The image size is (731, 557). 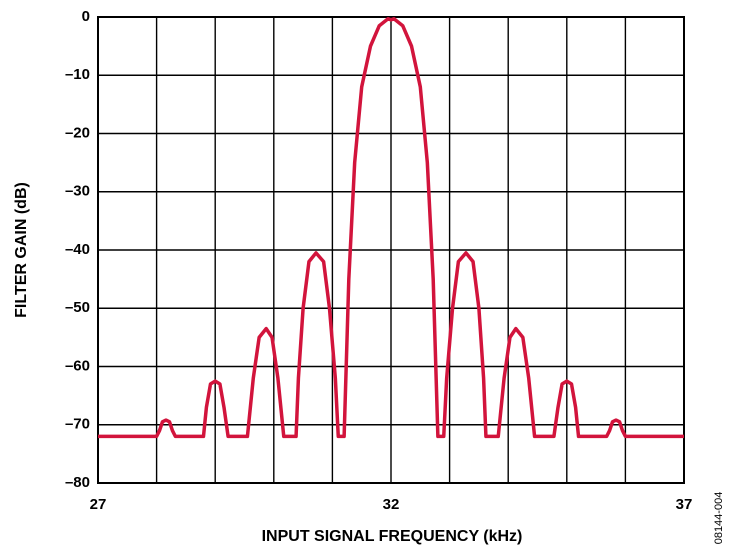 What do you see at coordinates (86, 16) in the screenshot?
I see `y-tick-label: 0` at bounding box center [86, 16].